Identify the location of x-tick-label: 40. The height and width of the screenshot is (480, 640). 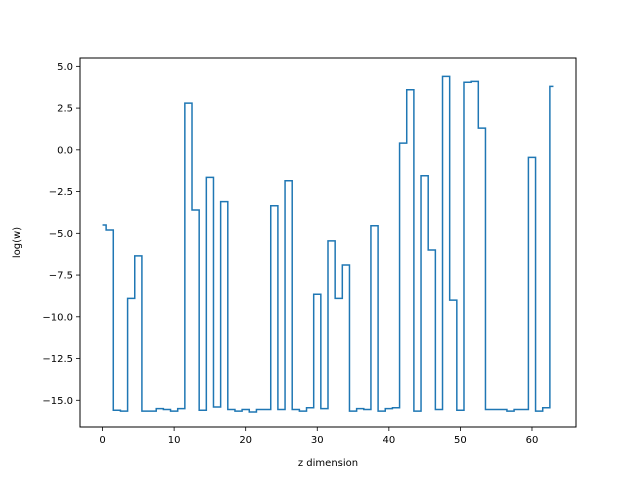
(388, 440).